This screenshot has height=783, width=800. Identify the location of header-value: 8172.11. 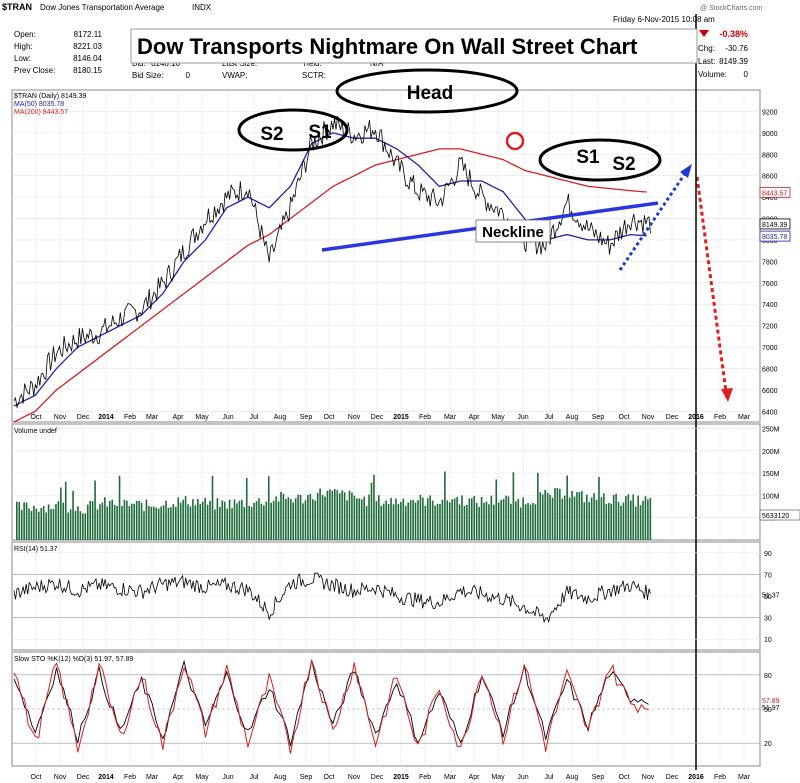
(88, 34).